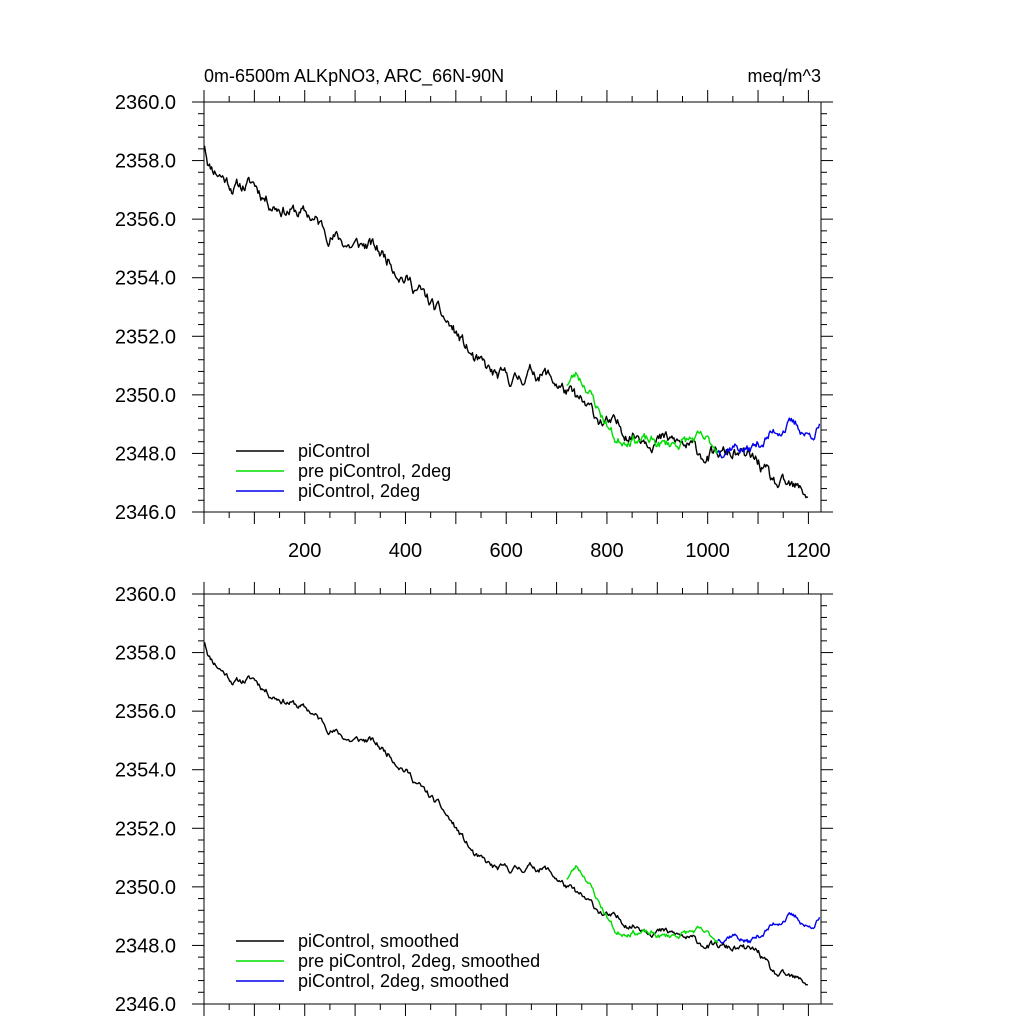  What do you see at coordinates (354, 76) in the screenshot?
I see `chart-title: 0m-6500m ALKpNO3, ARC_66N-90N` at bounding box center [354, 76].